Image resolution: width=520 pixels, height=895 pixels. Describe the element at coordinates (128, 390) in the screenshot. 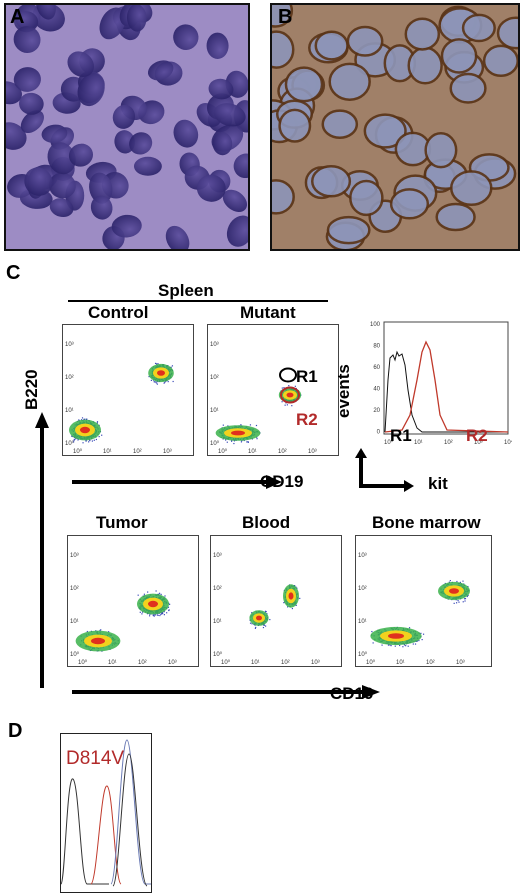

I see `control-flow-plot: 10⁰ 10⁰ 10¹ 10¹ 10² 10² 10³ 10³` at that location.